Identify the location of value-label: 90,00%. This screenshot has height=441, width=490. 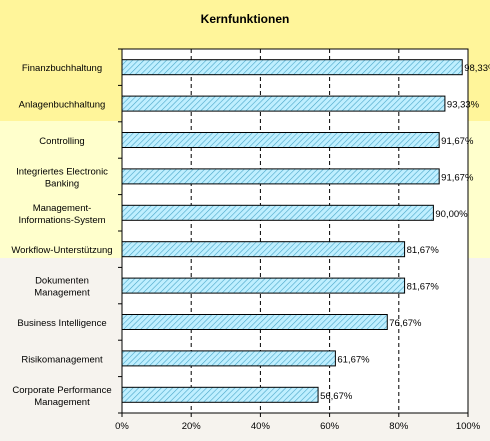
(451, 214).